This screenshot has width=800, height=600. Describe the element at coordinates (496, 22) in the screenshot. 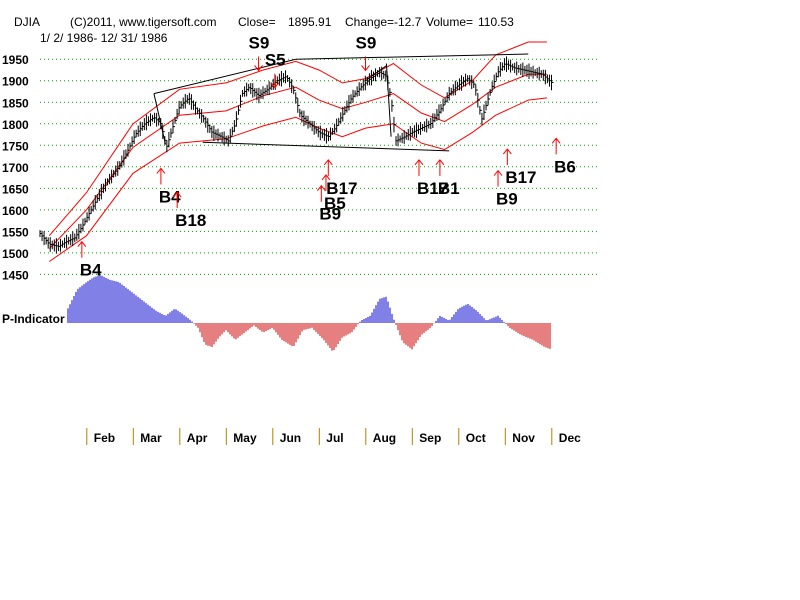

I see `volume-value: 110.53` at that location.